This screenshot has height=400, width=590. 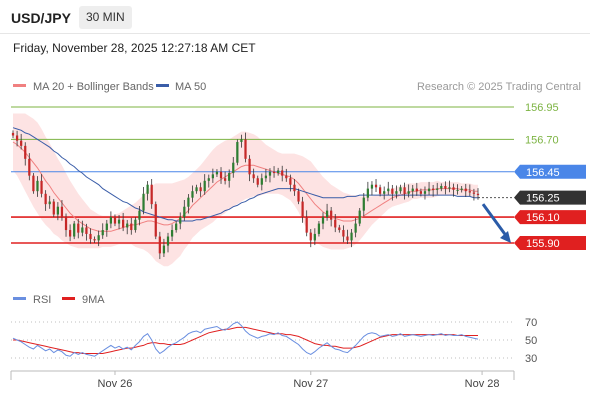 What do you see at coordinates (295, 18) in the screenshot?
I see `chart-header: USD/JPY 30 MIN` at bounding box center [295, 18].